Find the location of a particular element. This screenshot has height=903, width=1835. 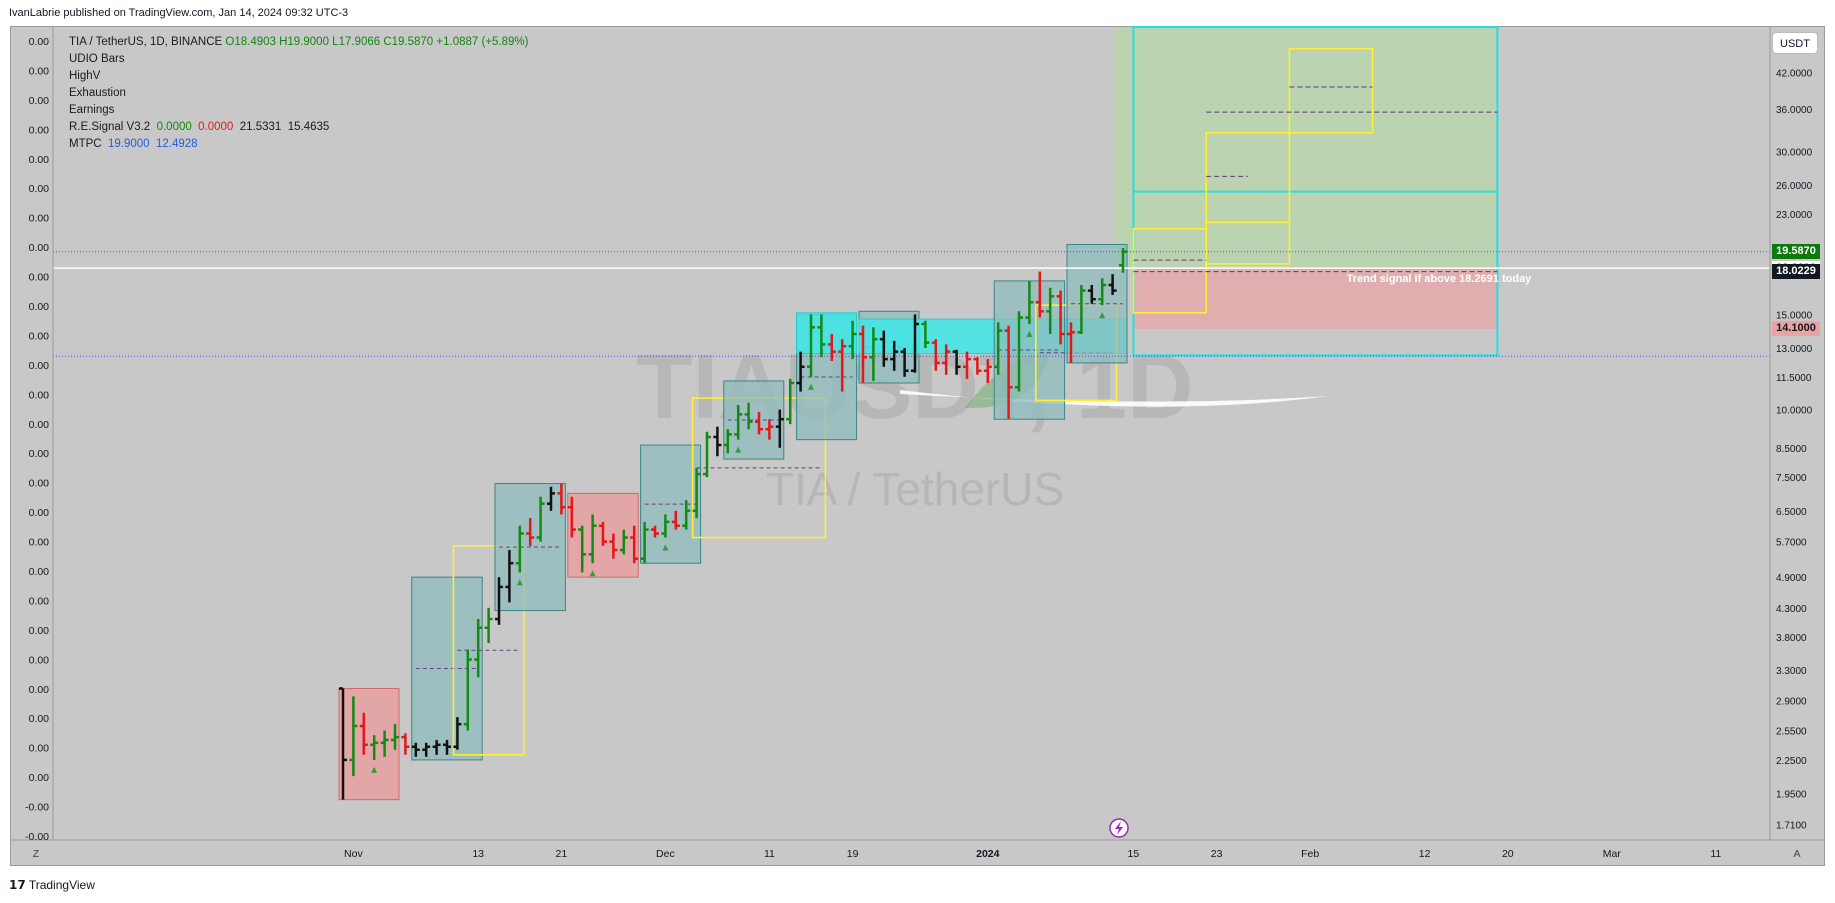

zoom-left-button: Z is located at coordinates (36, 854).